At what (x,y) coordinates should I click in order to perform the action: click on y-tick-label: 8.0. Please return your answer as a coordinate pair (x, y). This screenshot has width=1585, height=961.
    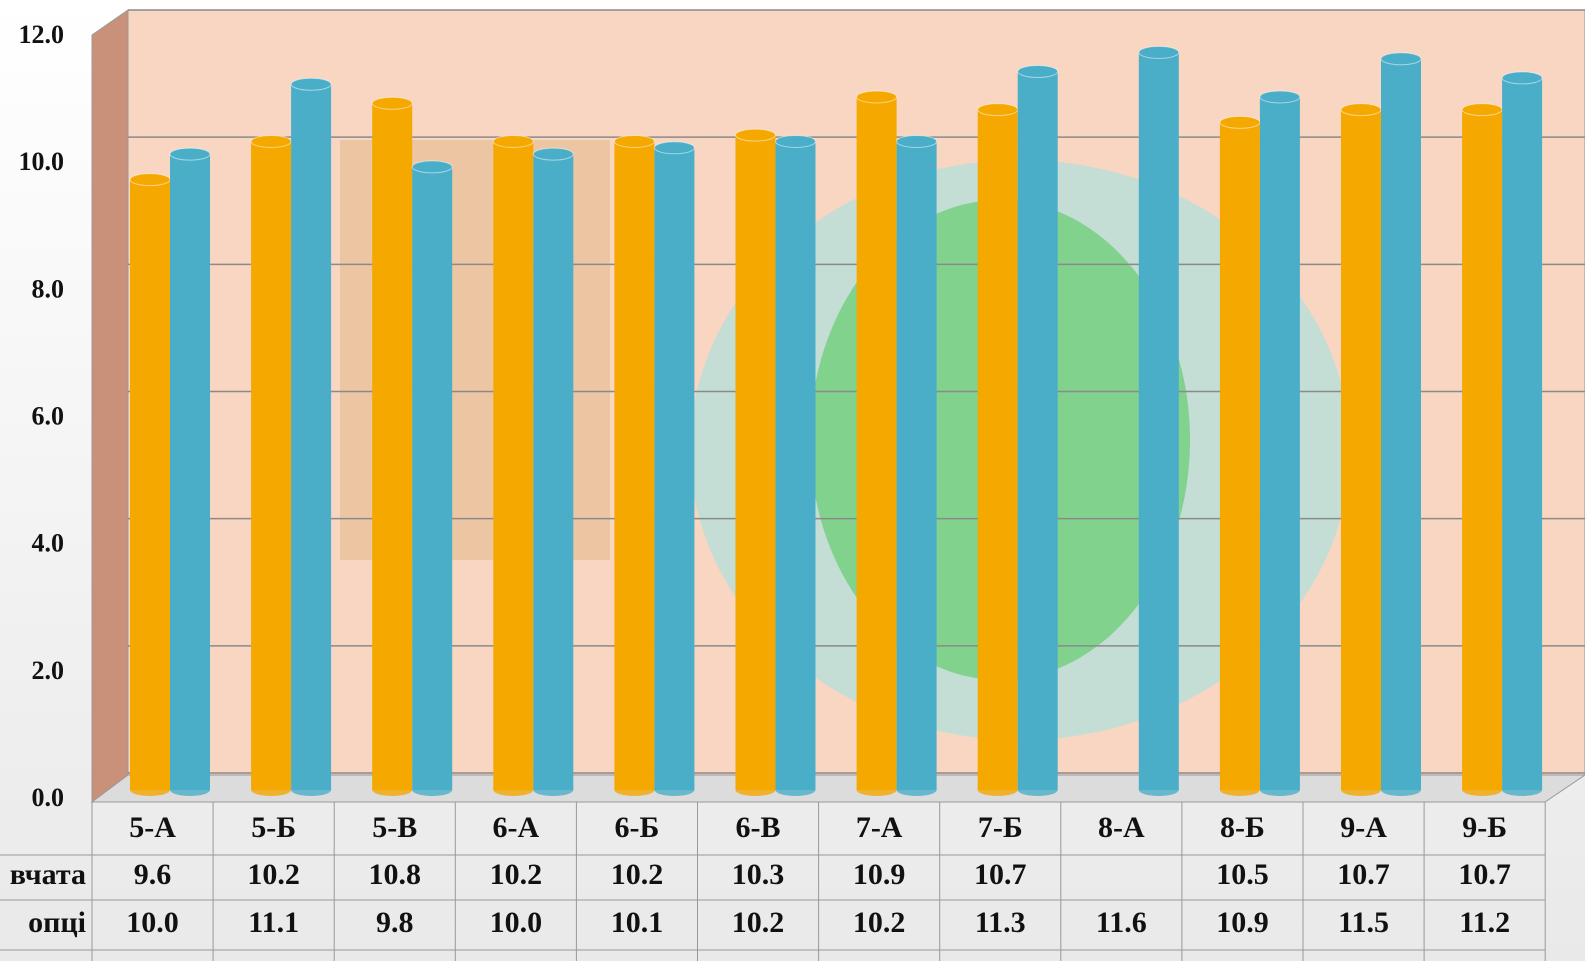
    Looking at the image, I should click on (48, 288).